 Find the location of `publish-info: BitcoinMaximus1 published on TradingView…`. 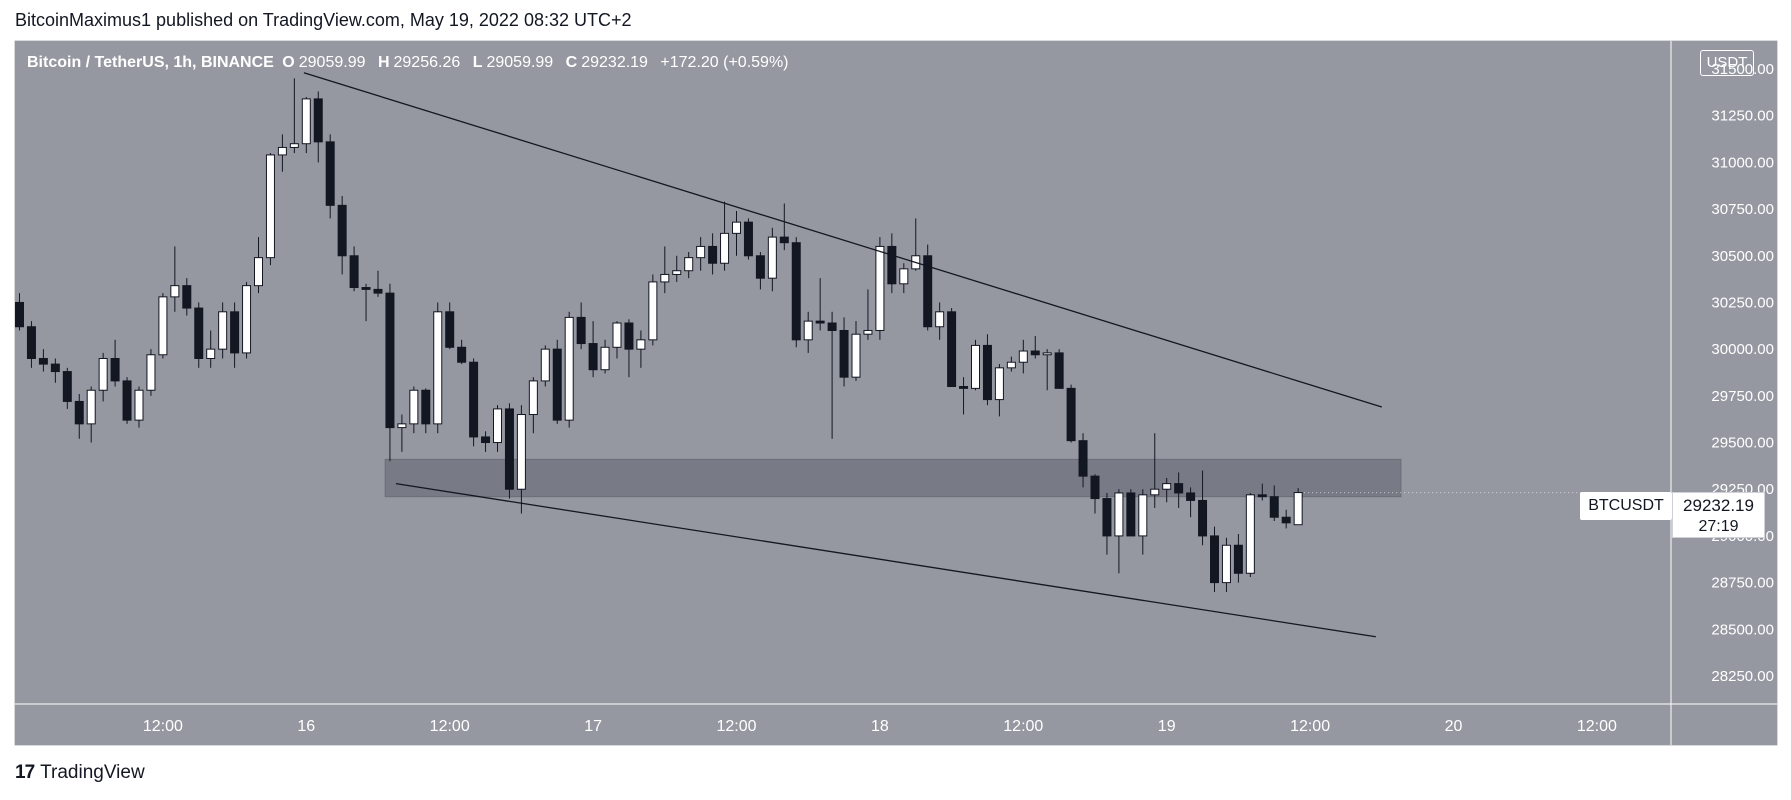

publish-info: BitcoinMaximus1 published on TradingView… is located at coordinates (323, 20).